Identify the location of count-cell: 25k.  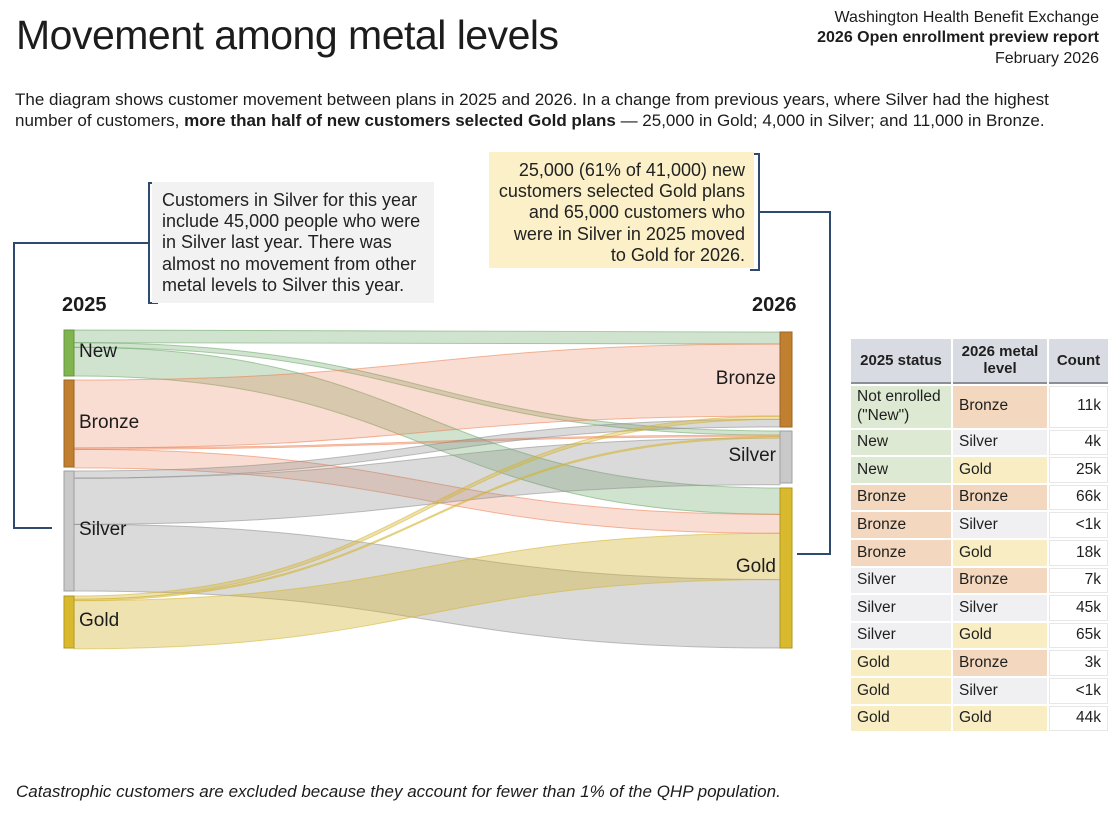
(1078, 470).